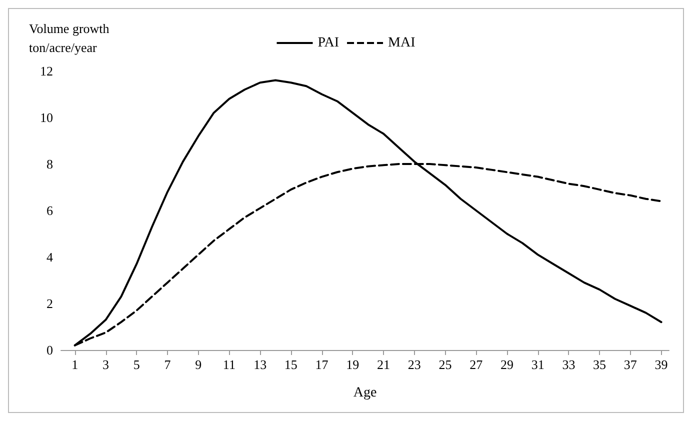 The height and width of the screenshot is (423, 694). Describe the element at coordinates (365, 393) in the screenshot. I see `x-axis-title: Age` at that location.